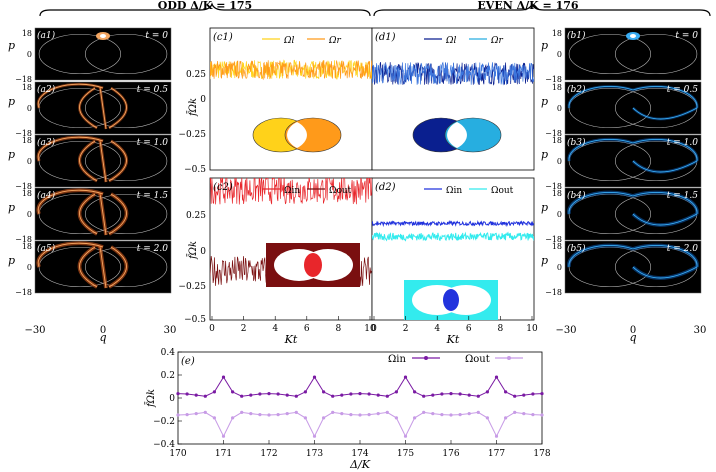  Describe the element at coordinates (557, 87) in the screenshot. I see `even-ytick-top-2: 18` at that location.